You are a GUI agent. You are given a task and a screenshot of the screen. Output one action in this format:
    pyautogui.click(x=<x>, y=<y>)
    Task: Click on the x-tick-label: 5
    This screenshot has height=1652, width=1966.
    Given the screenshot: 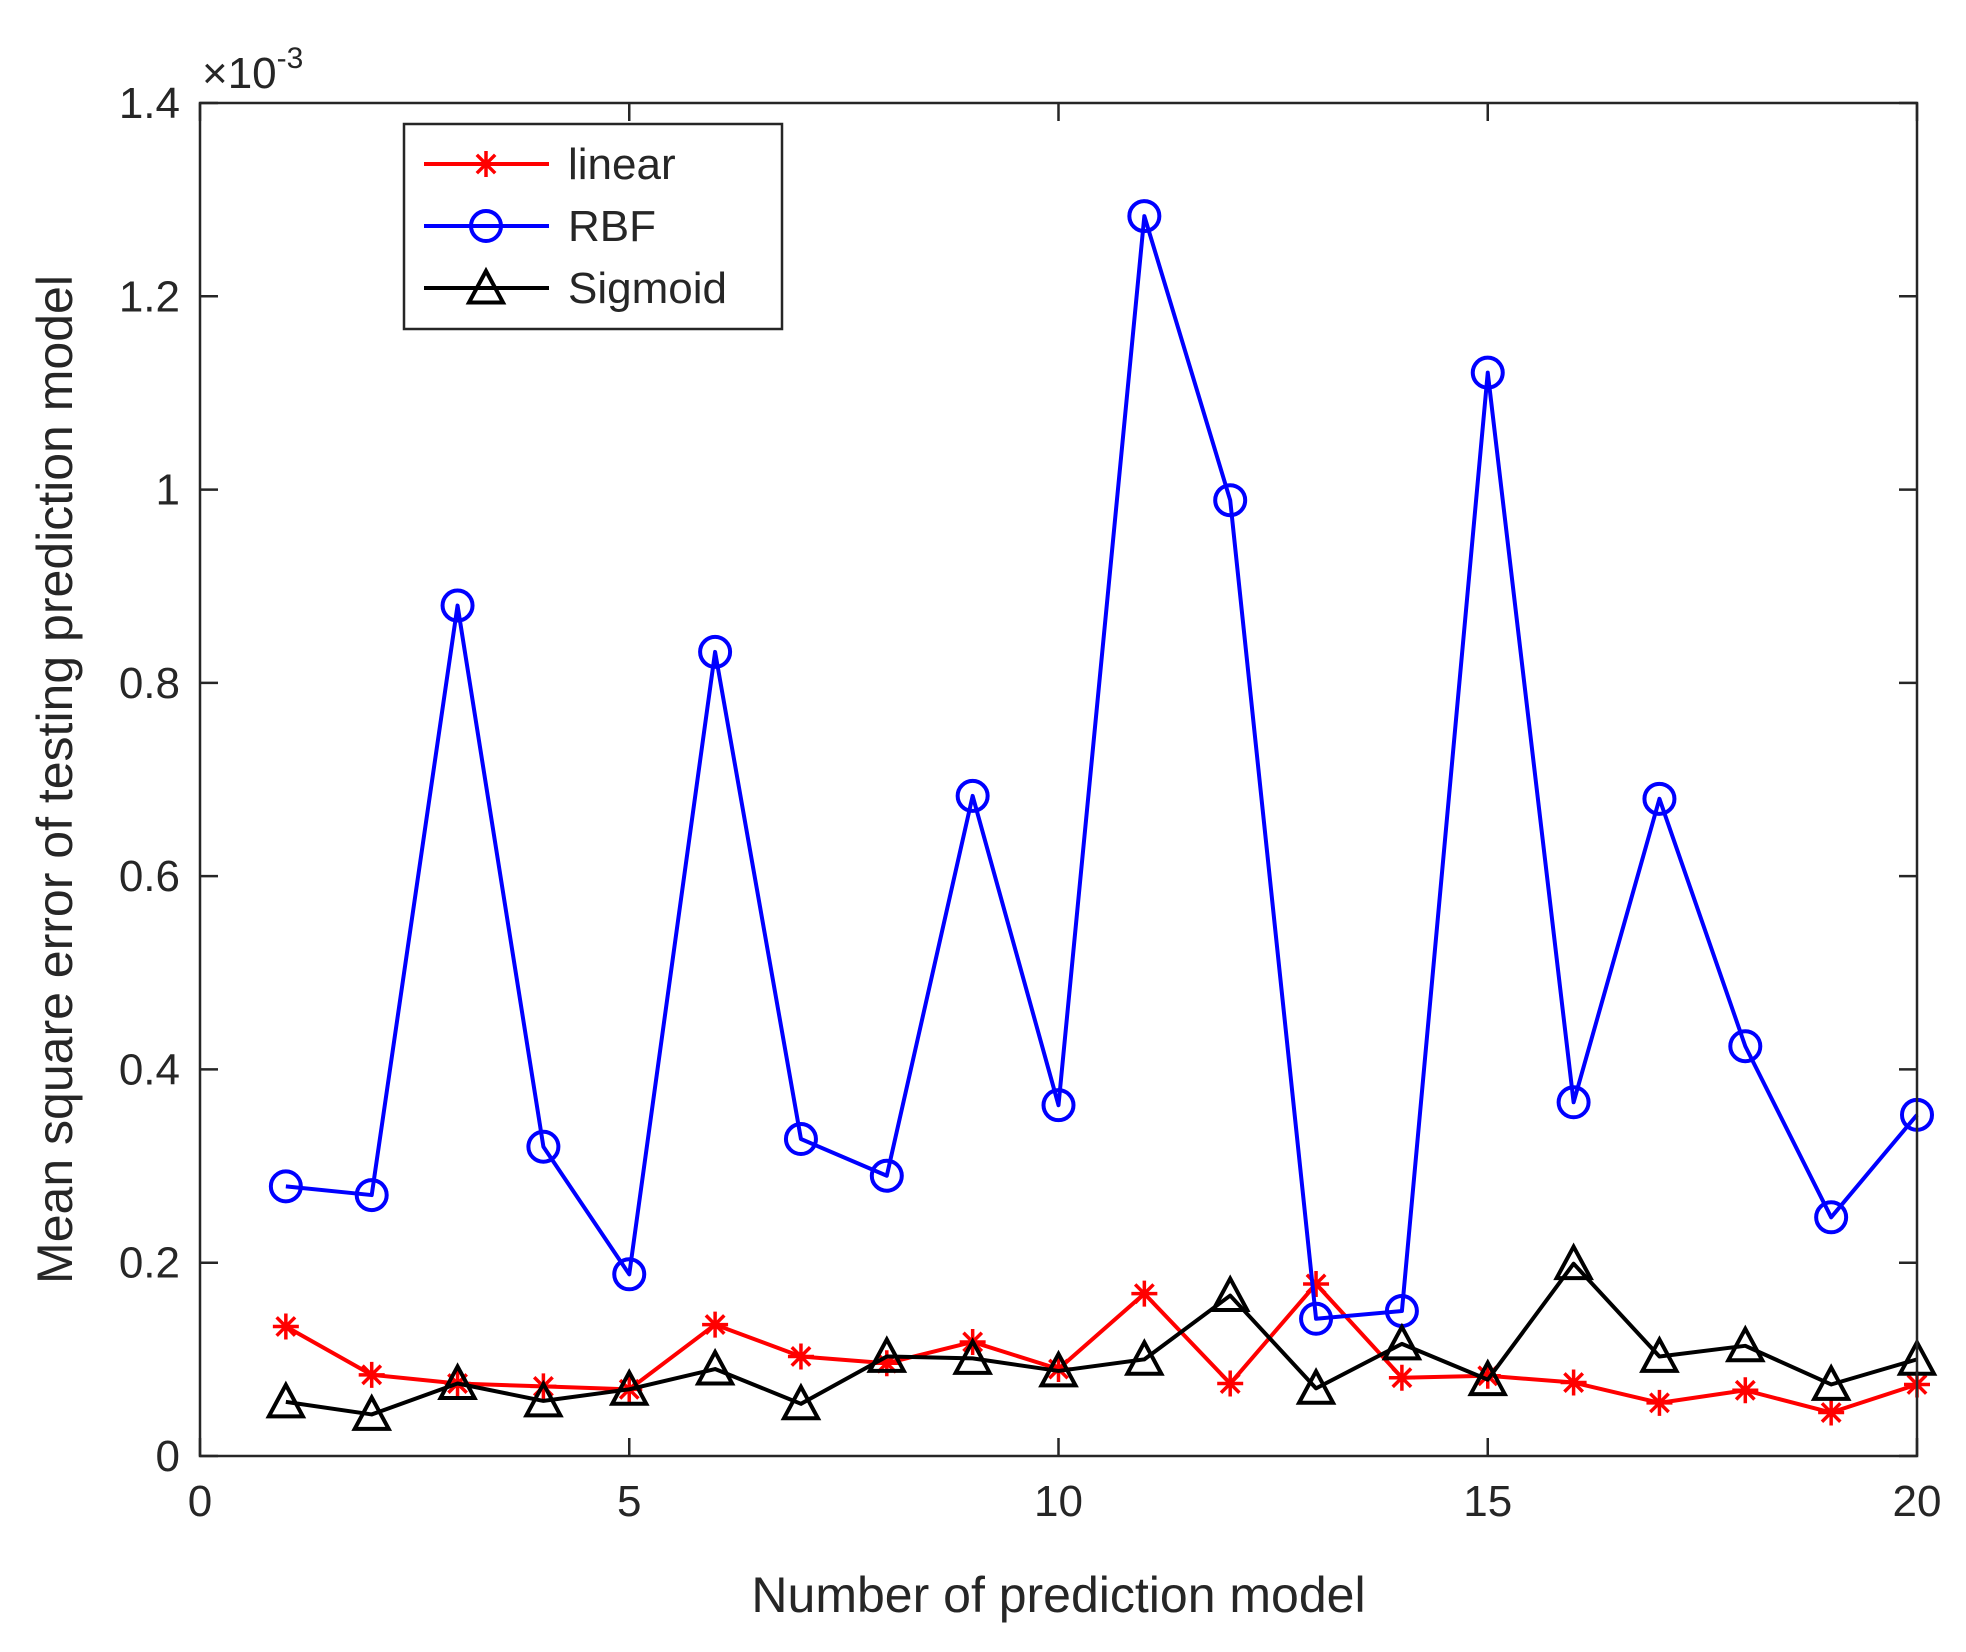 What is the action you would take?
    pyautogui.click(x=629, y=1501)
    